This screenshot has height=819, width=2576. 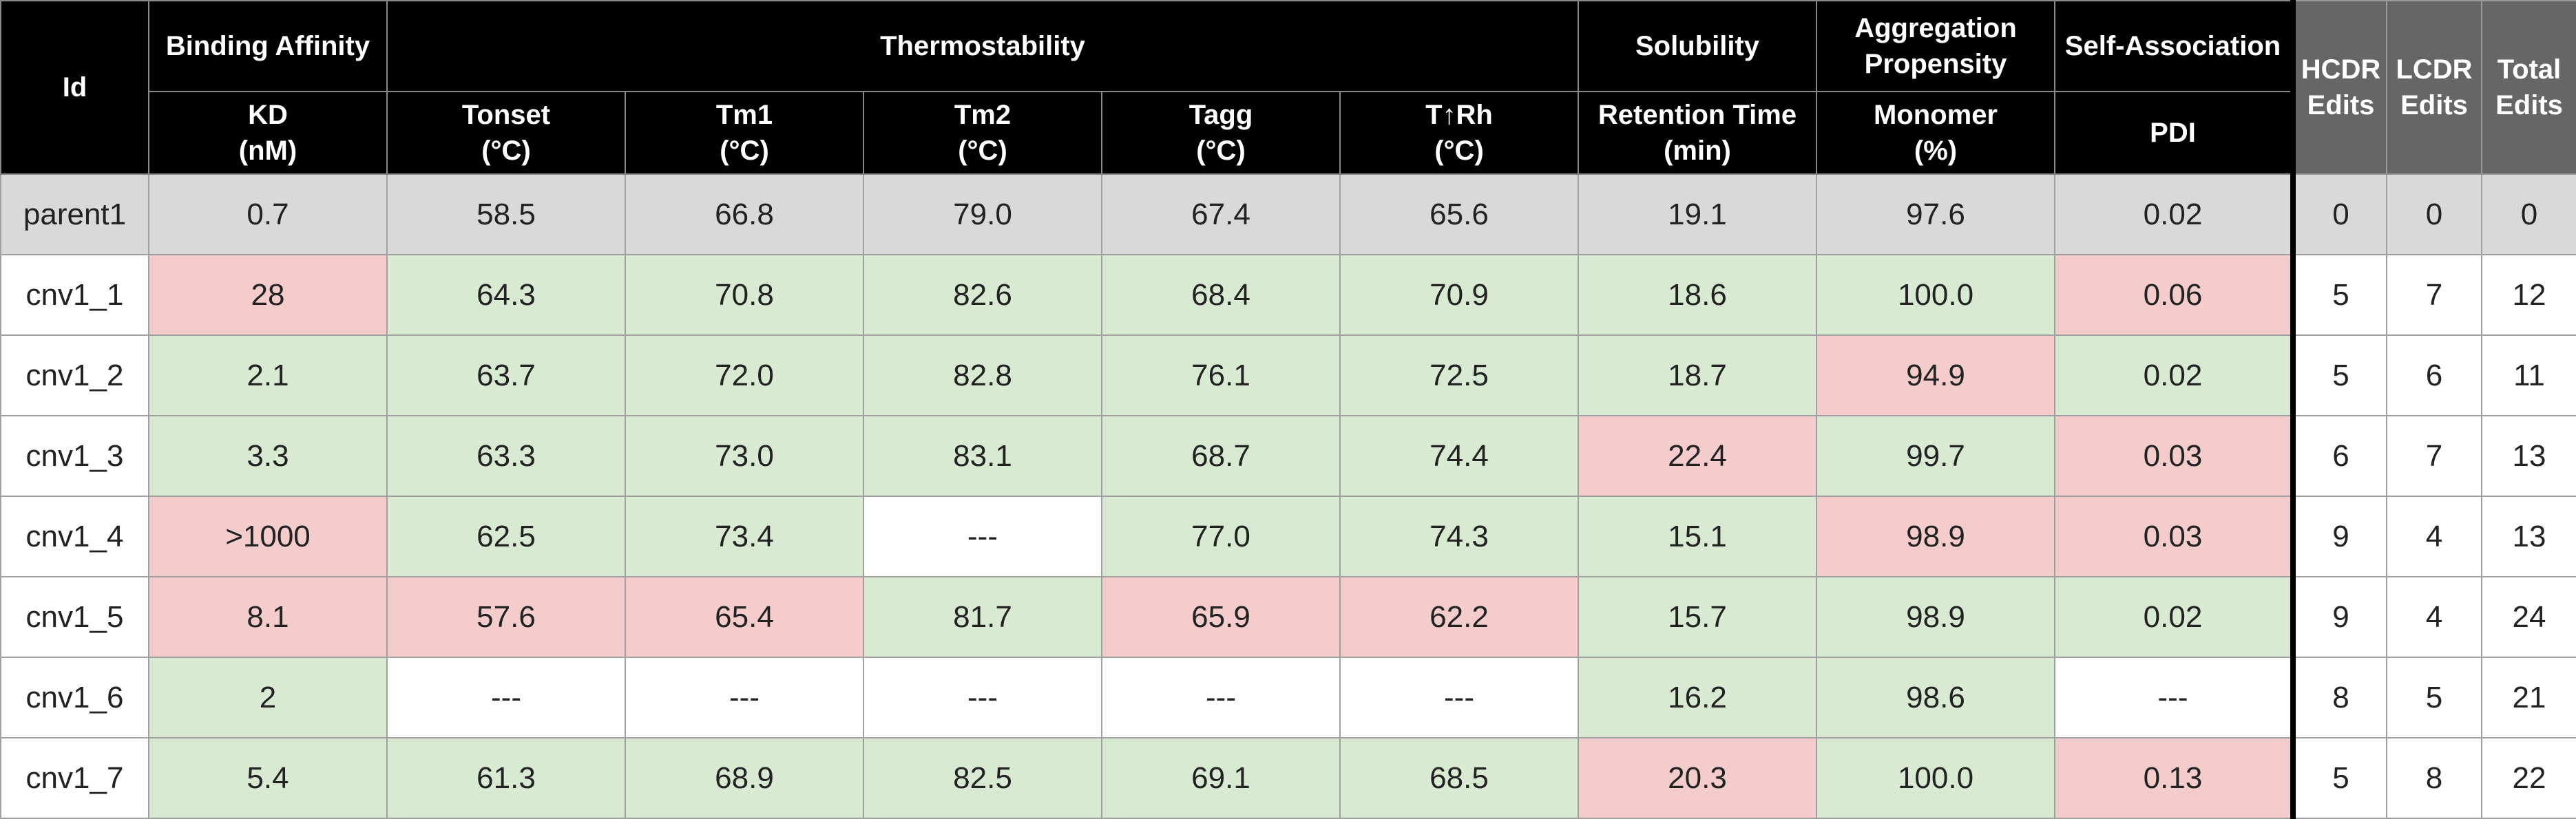 What do you see at coordinates (74, 87) in the screenshot?
I see `header-cell: Id` at bounding box center [74, 87].